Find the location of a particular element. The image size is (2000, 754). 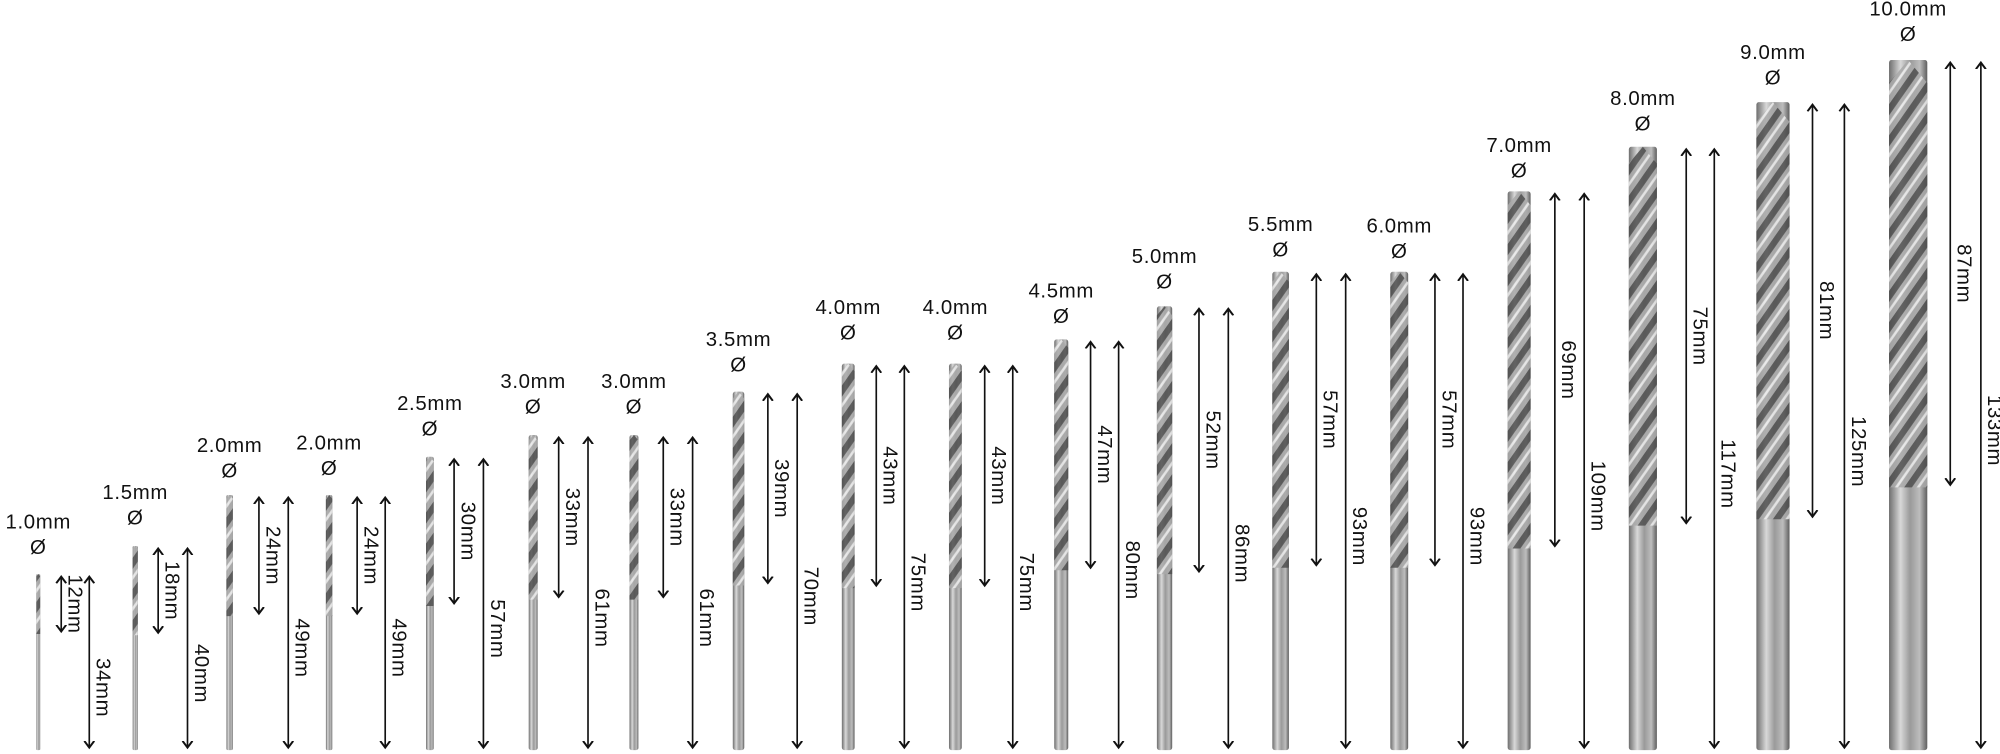

diameter-label: 8.0mm is located at coordinates (1643, 99).